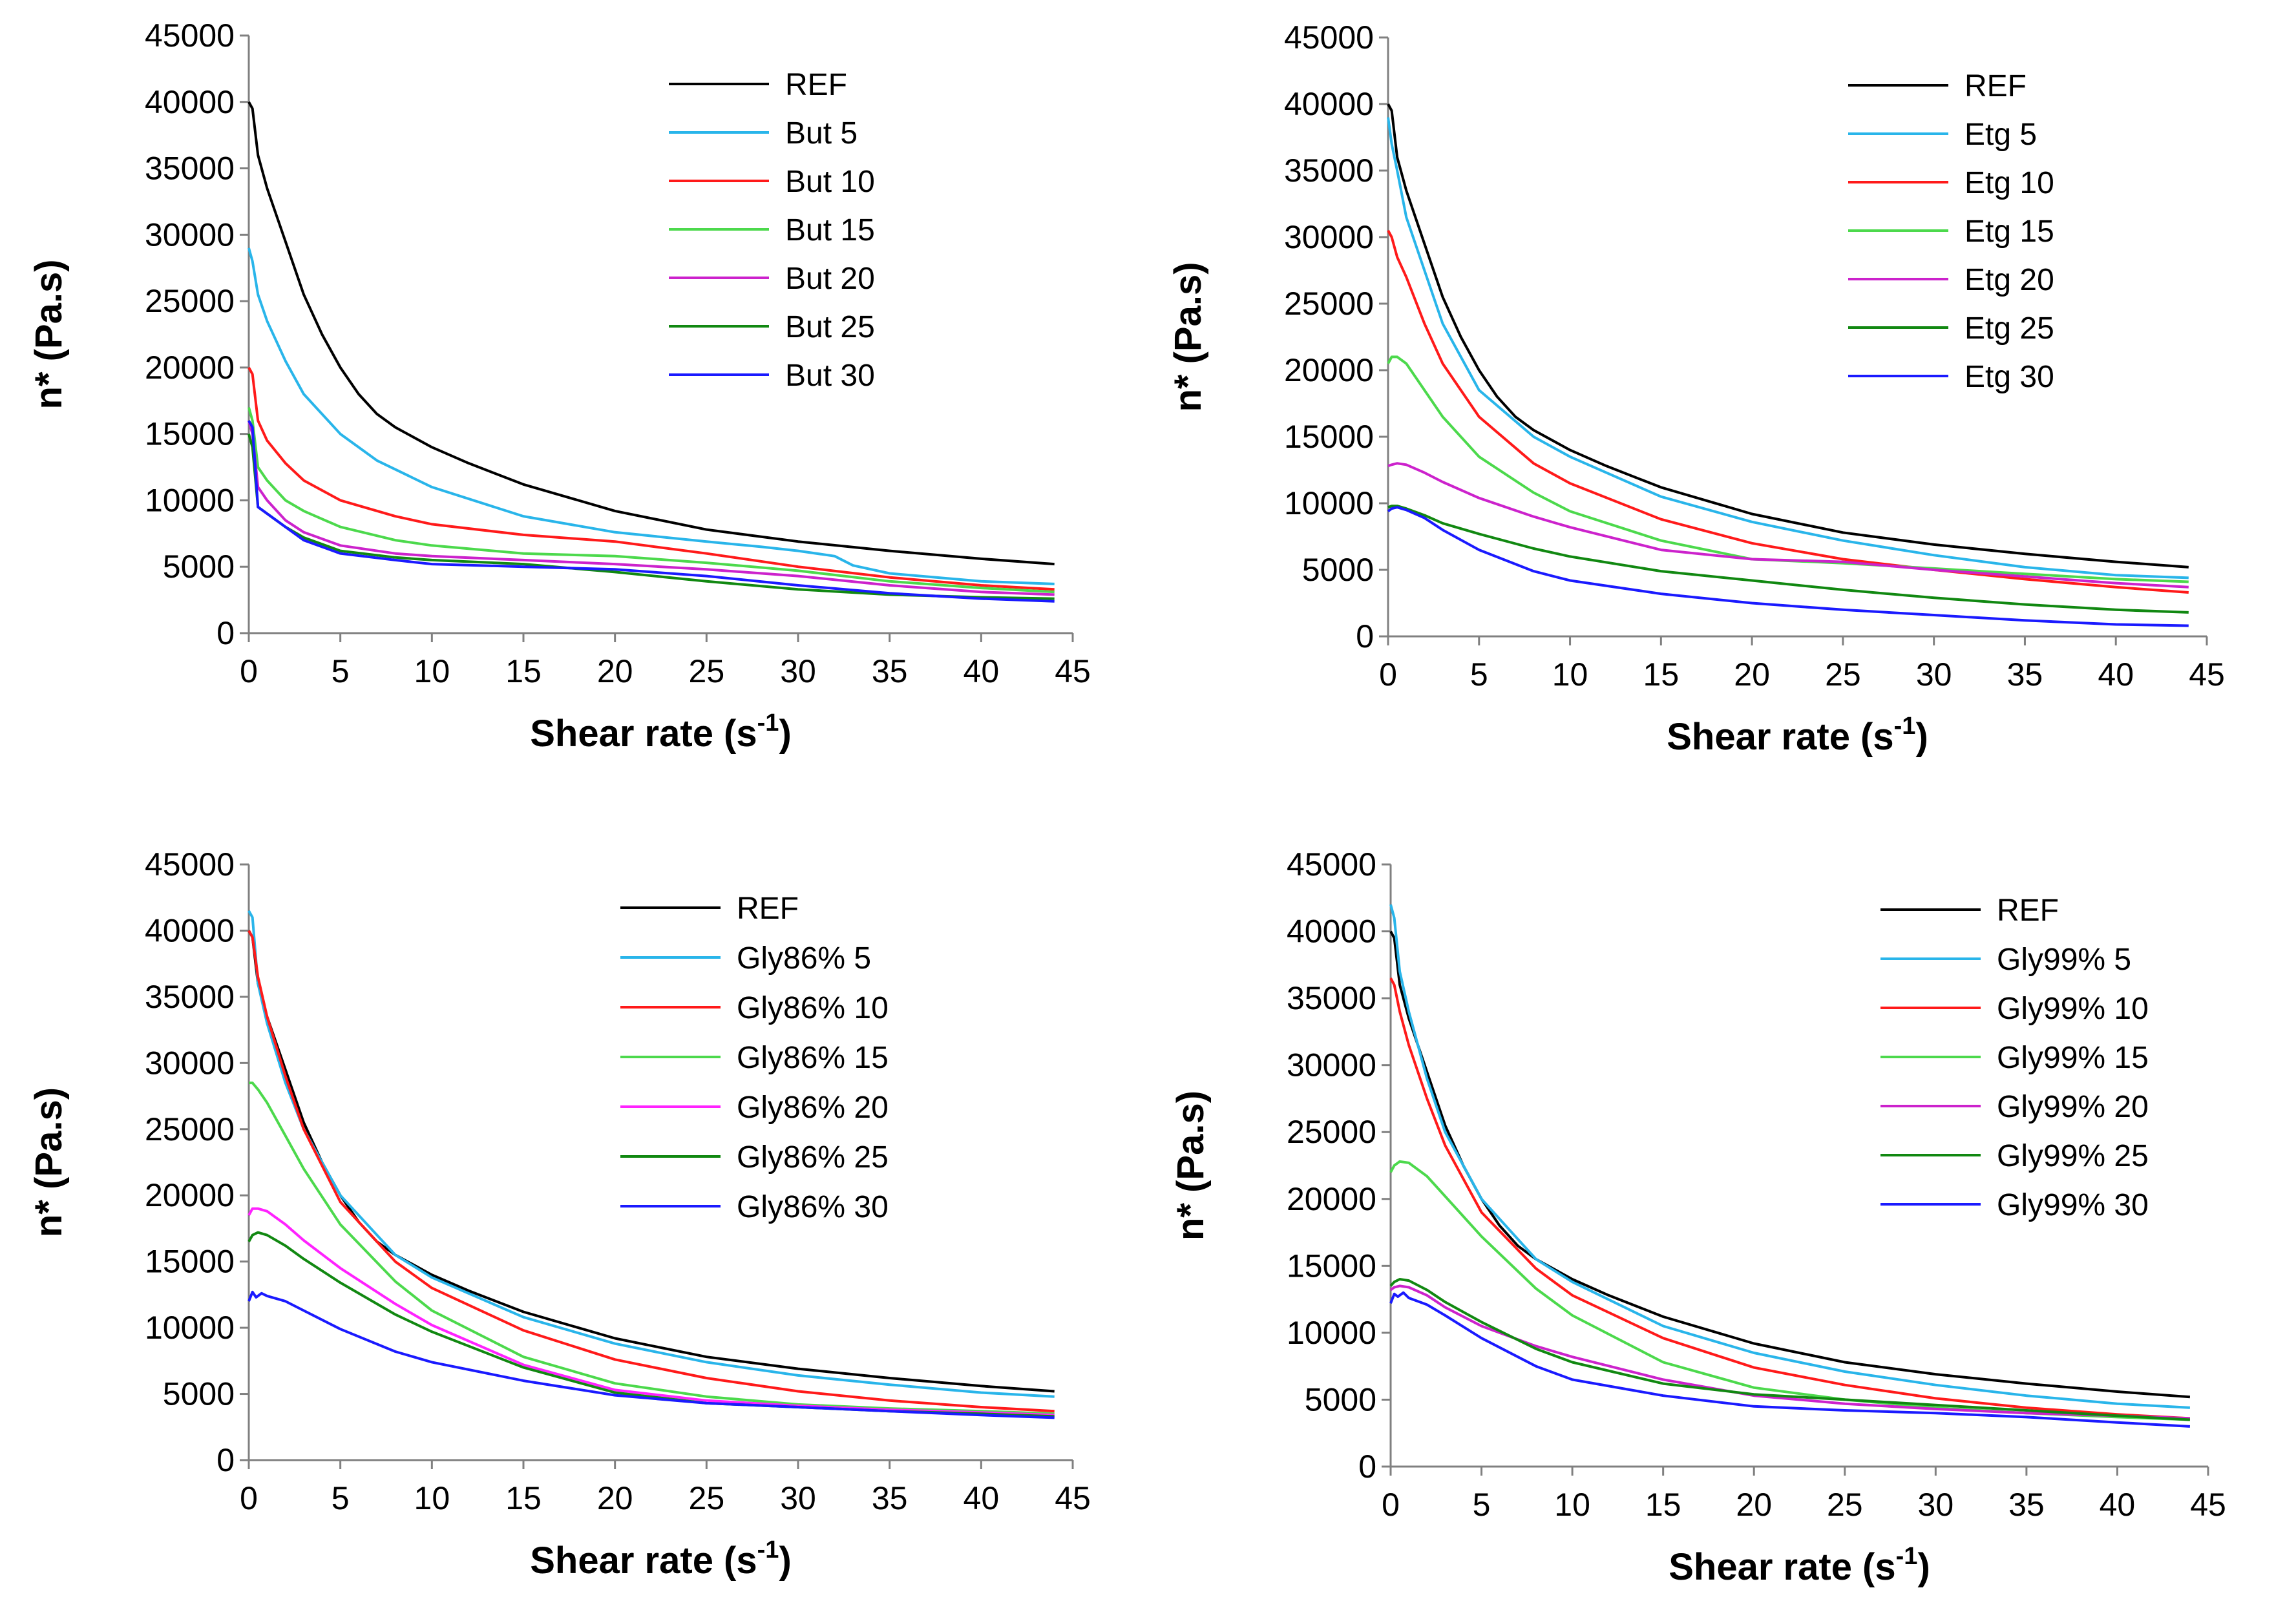  I want to click on legend-label: Gly86% 5, so click(804, 958).